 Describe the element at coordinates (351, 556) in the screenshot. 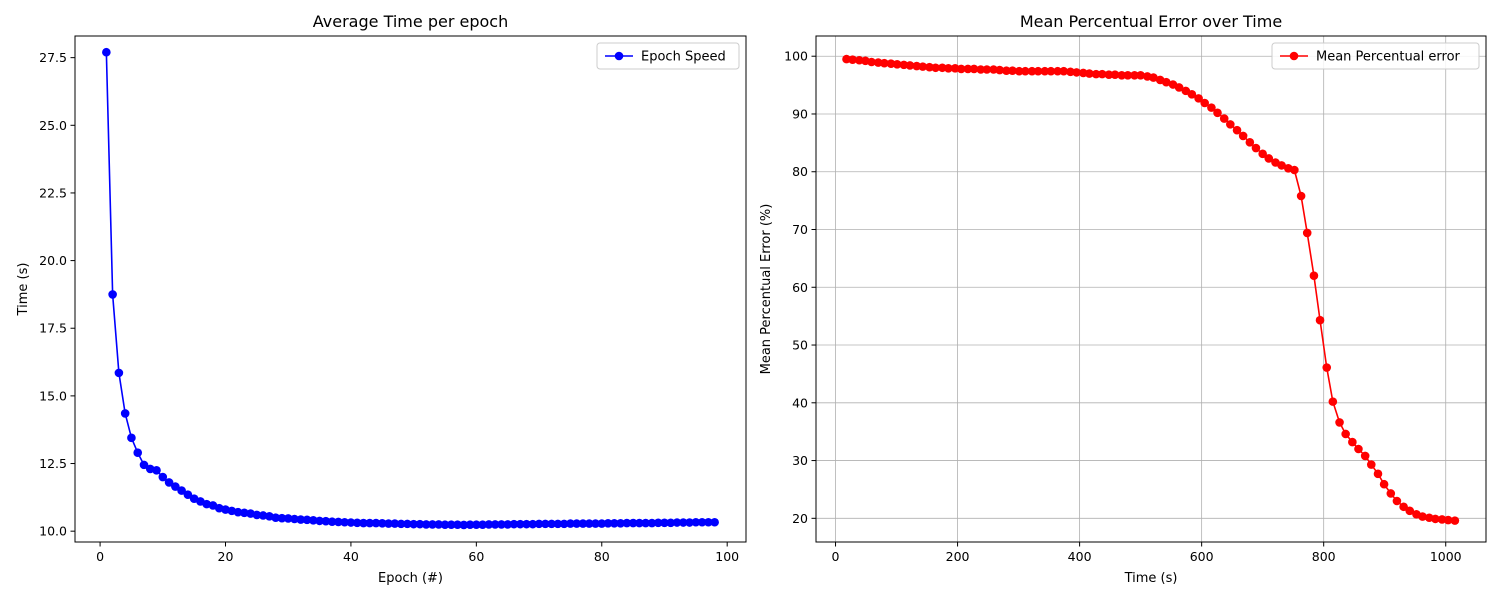

I see `x-tick-label: 40` at that location.